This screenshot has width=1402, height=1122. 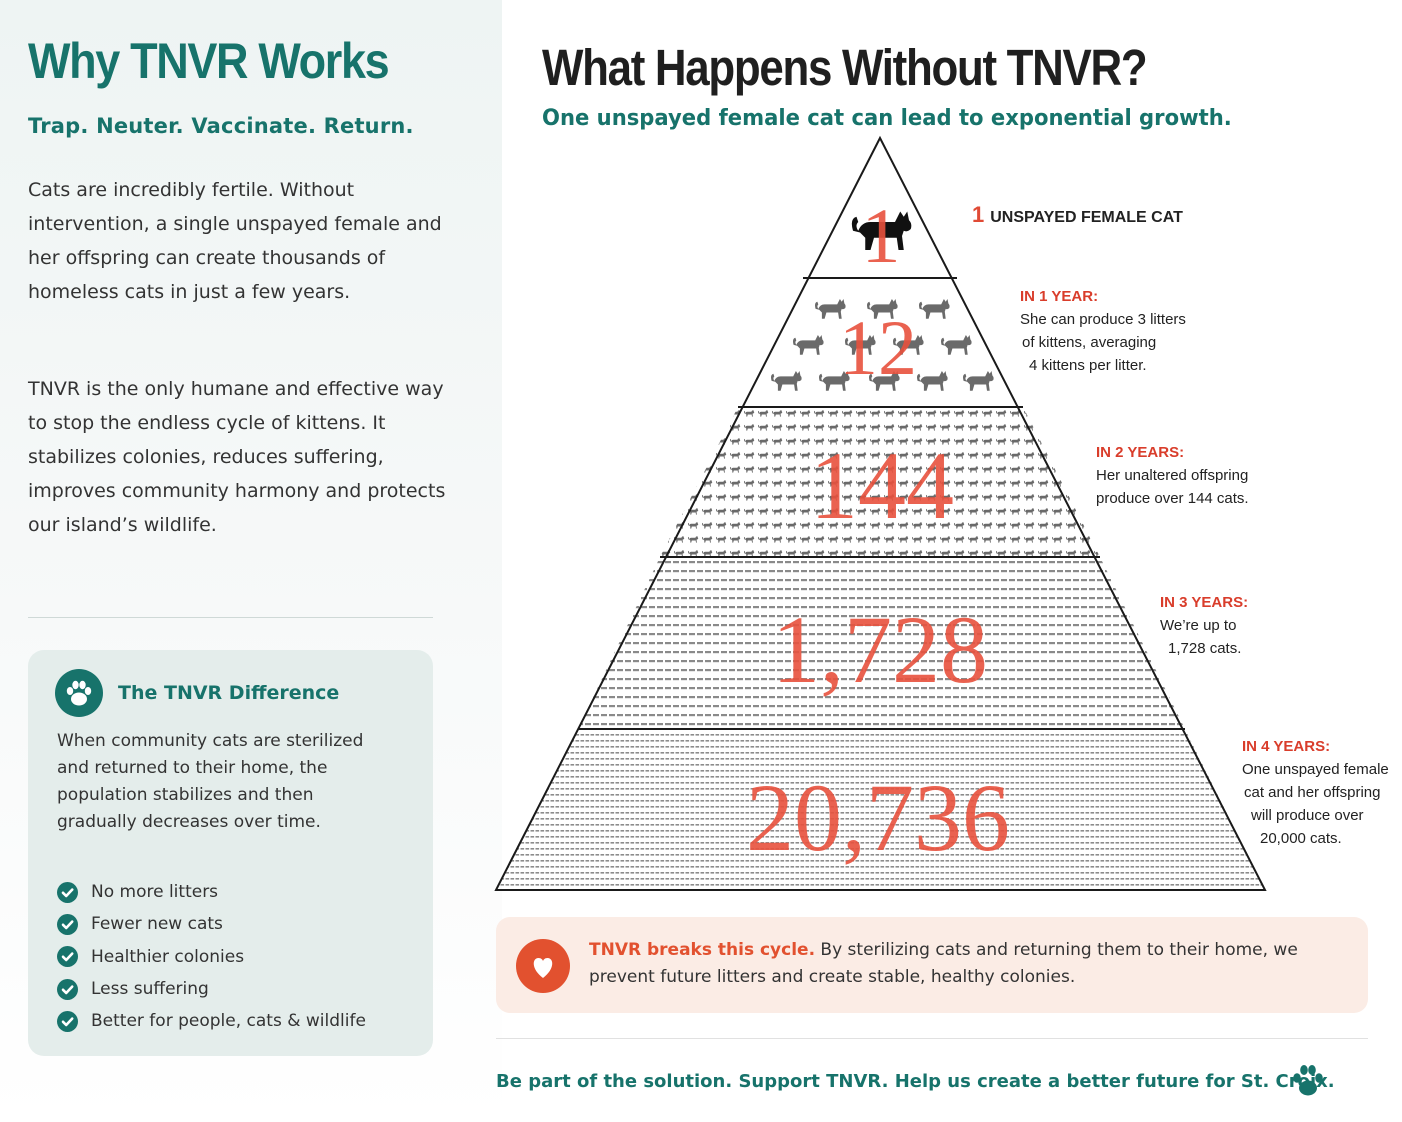 What do you see at coordinates (1088, 365) in the screenshot?
I see `tier-1-line: 4 kittens per litter.` at bounding box center [1088, 365].